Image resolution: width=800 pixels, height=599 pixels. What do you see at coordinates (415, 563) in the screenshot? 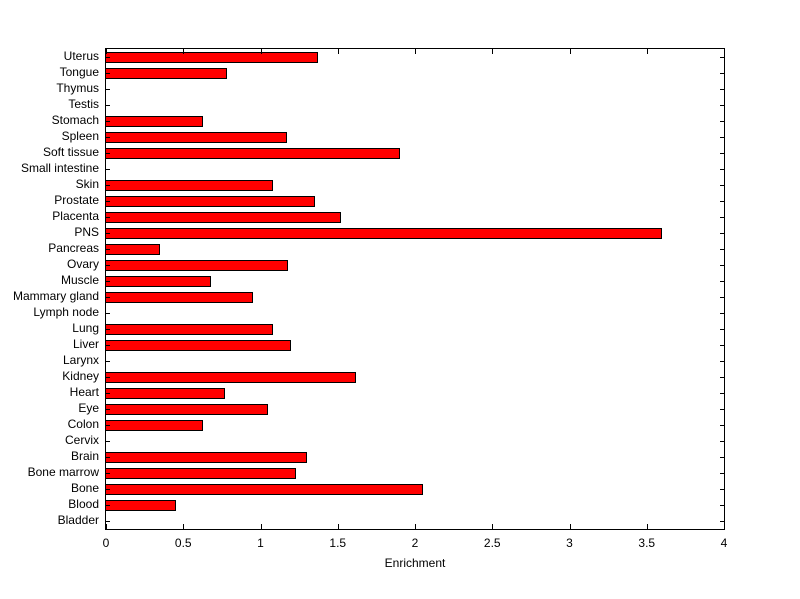
I see `x-axis-title: Enrichment` at bounding box center [415, 563].